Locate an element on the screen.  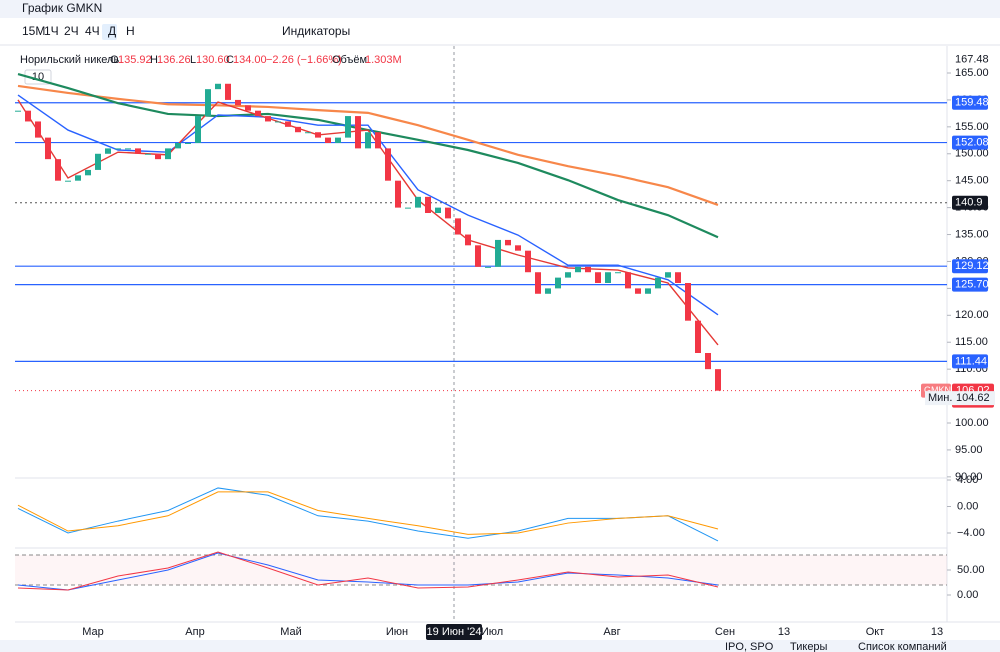
x-tick-label: Сен is located at coordinates (725, 632).